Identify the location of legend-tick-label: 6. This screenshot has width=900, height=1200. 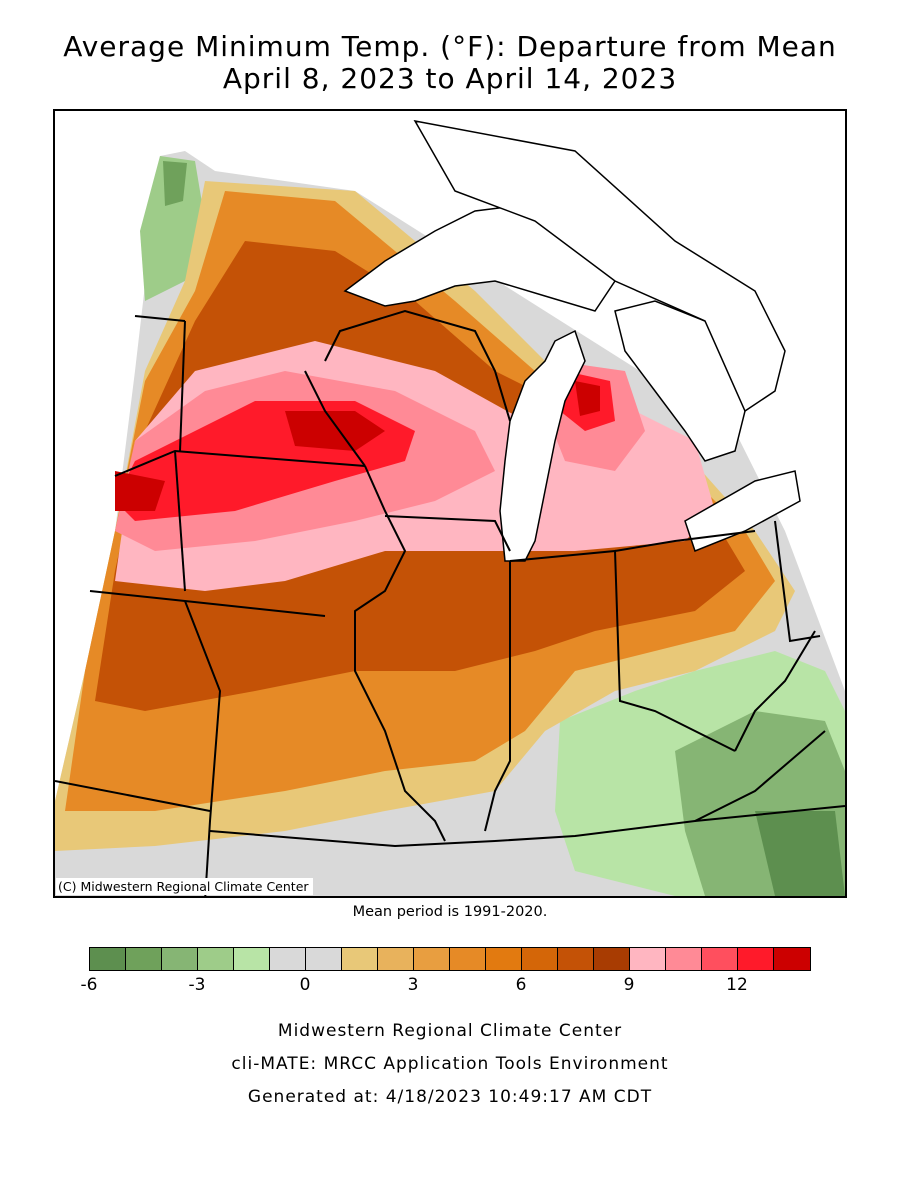
(521, 985).